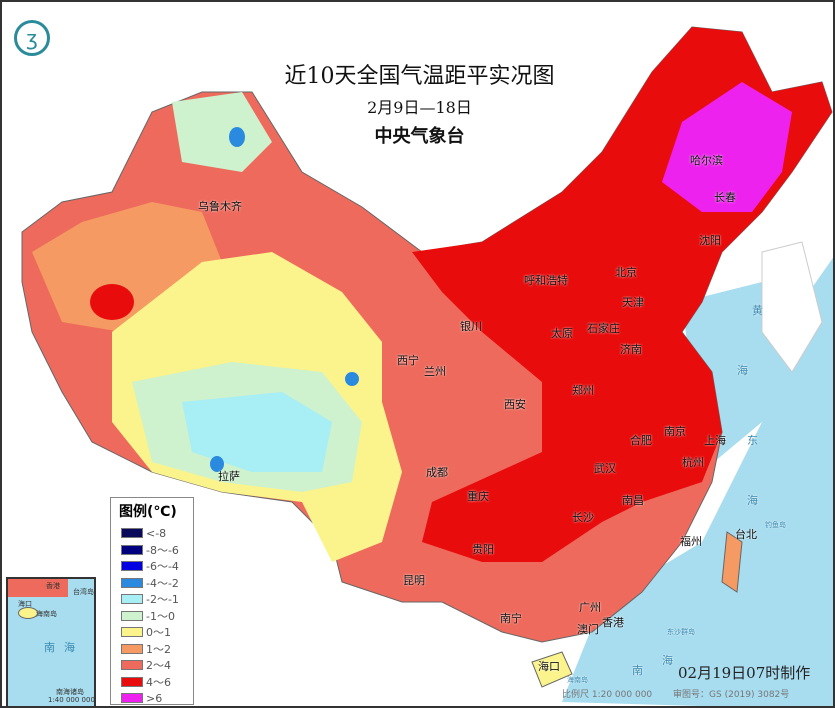  I want to click on south-china-sea-inset: 香港 台湾岛 海口 海南岛 南 海 南海诸岛 1:40 000 000, so click(51, 641).